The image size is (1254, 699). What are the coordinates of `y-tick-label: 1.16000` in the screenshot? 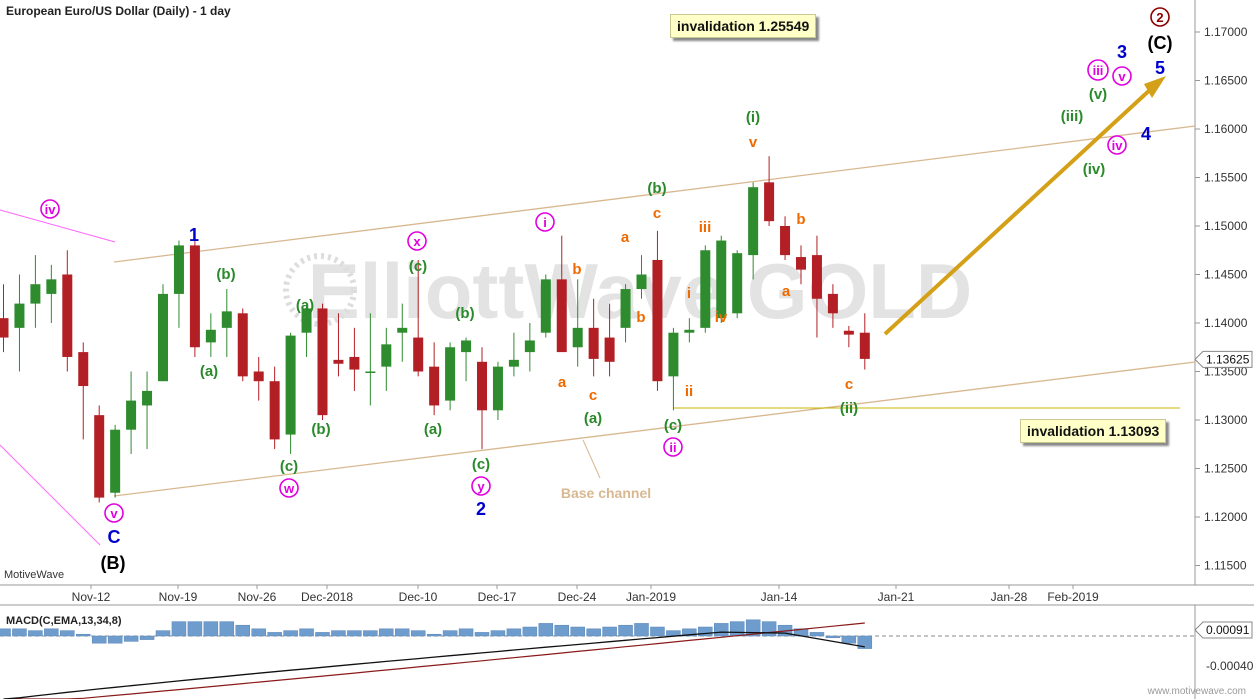 It's located at (1226, 129).